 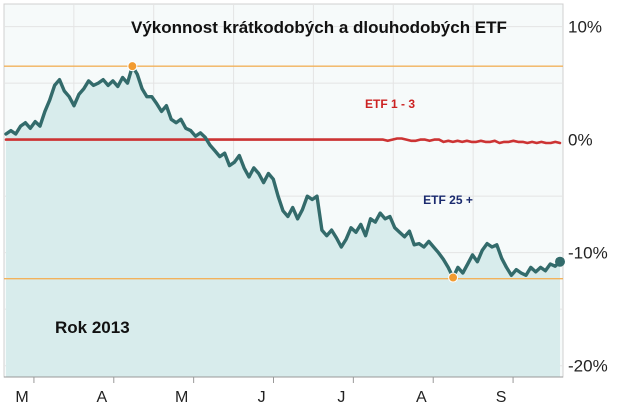 I want to click on series-labels: ETF 1 - 3 ETF 25 +, so click(x=419, y=152).